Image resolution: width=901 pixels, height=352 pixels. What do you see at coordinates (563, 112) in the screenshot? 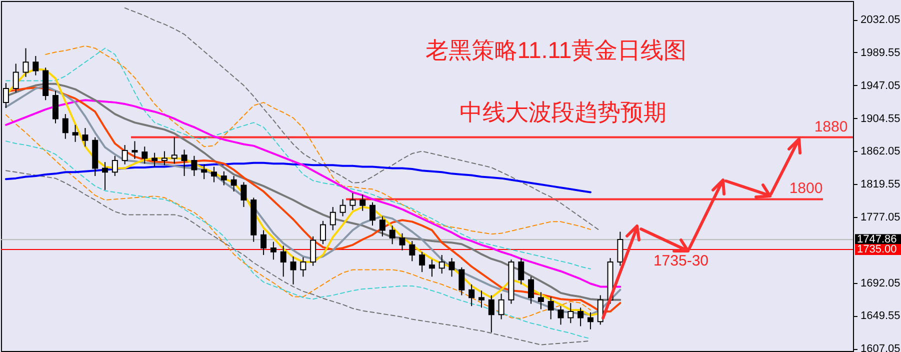
I see `text: 中线大波段趋势预期` at bounding box center [563, 112].